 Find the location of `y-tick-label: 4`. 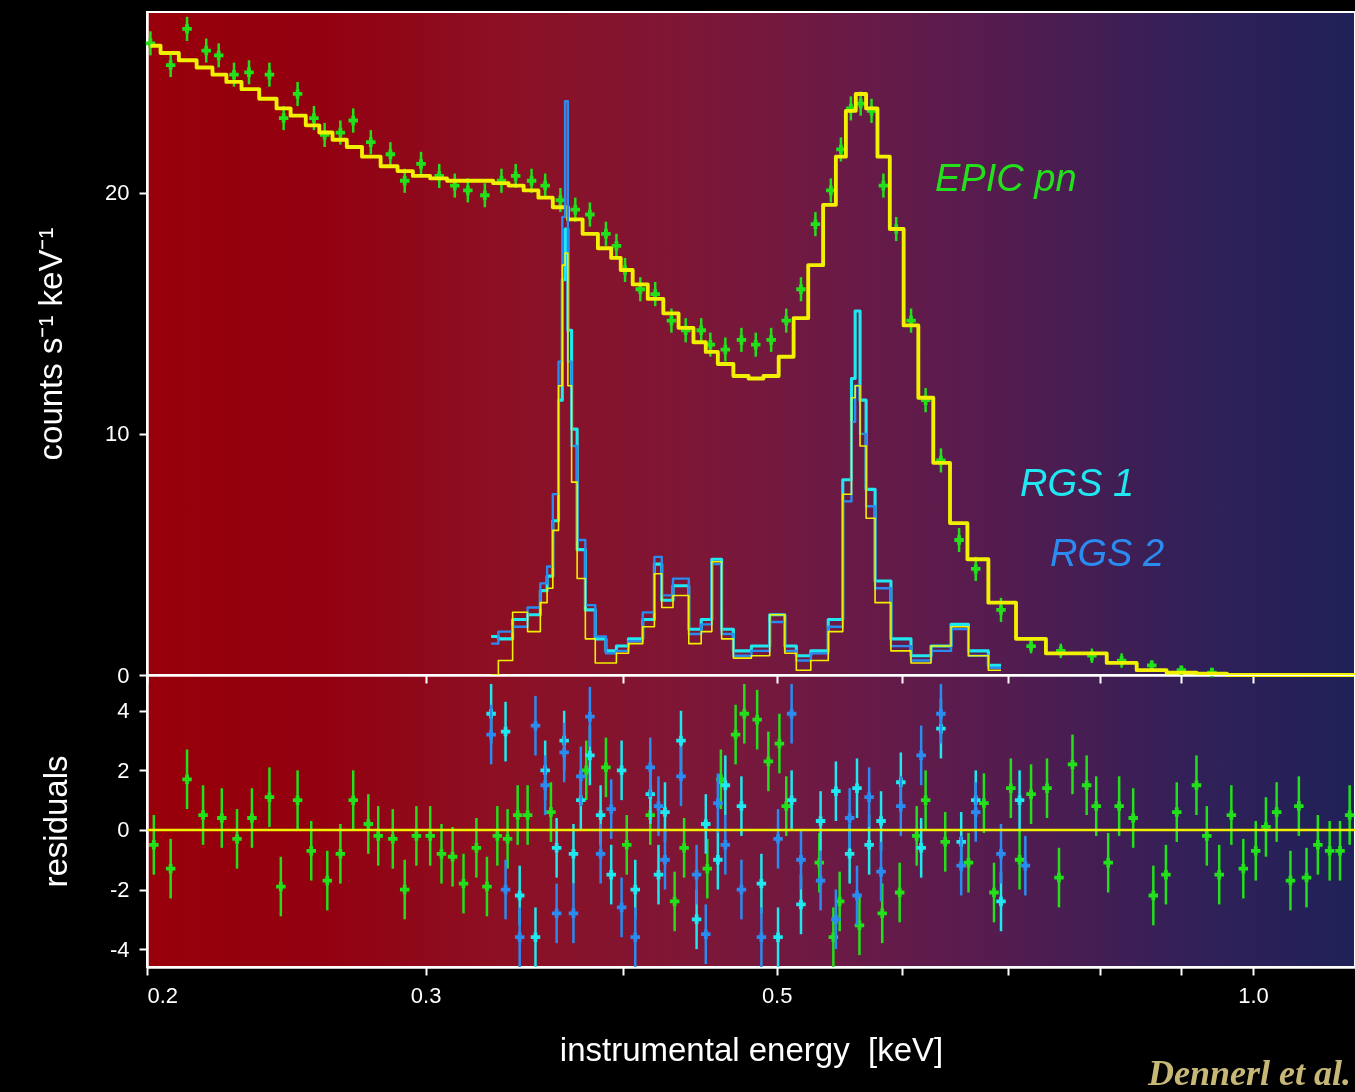

y-tick-label: 4 is located at coordinates (123, 711).